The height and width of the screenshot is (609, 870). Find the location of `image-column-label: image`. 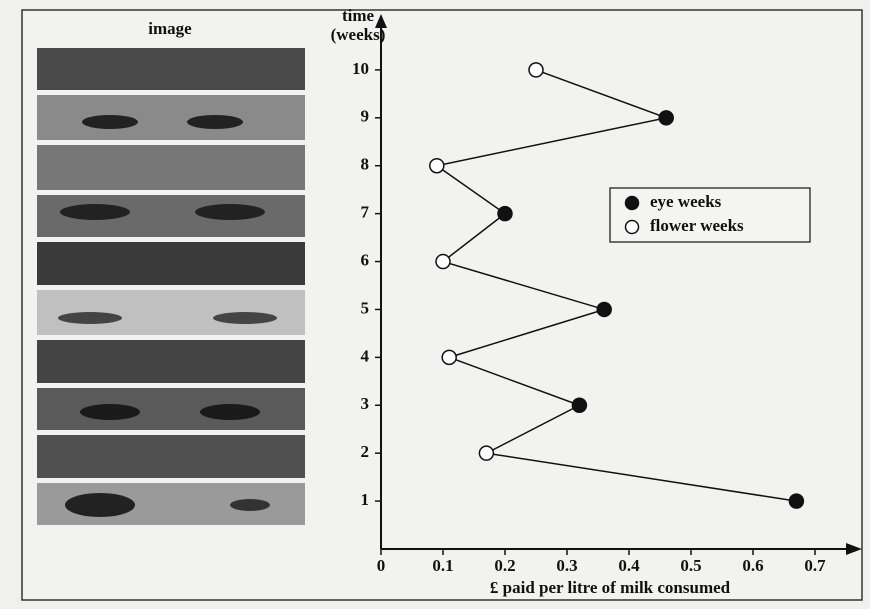

image-column-label: image is located at coordinates (170, 28).